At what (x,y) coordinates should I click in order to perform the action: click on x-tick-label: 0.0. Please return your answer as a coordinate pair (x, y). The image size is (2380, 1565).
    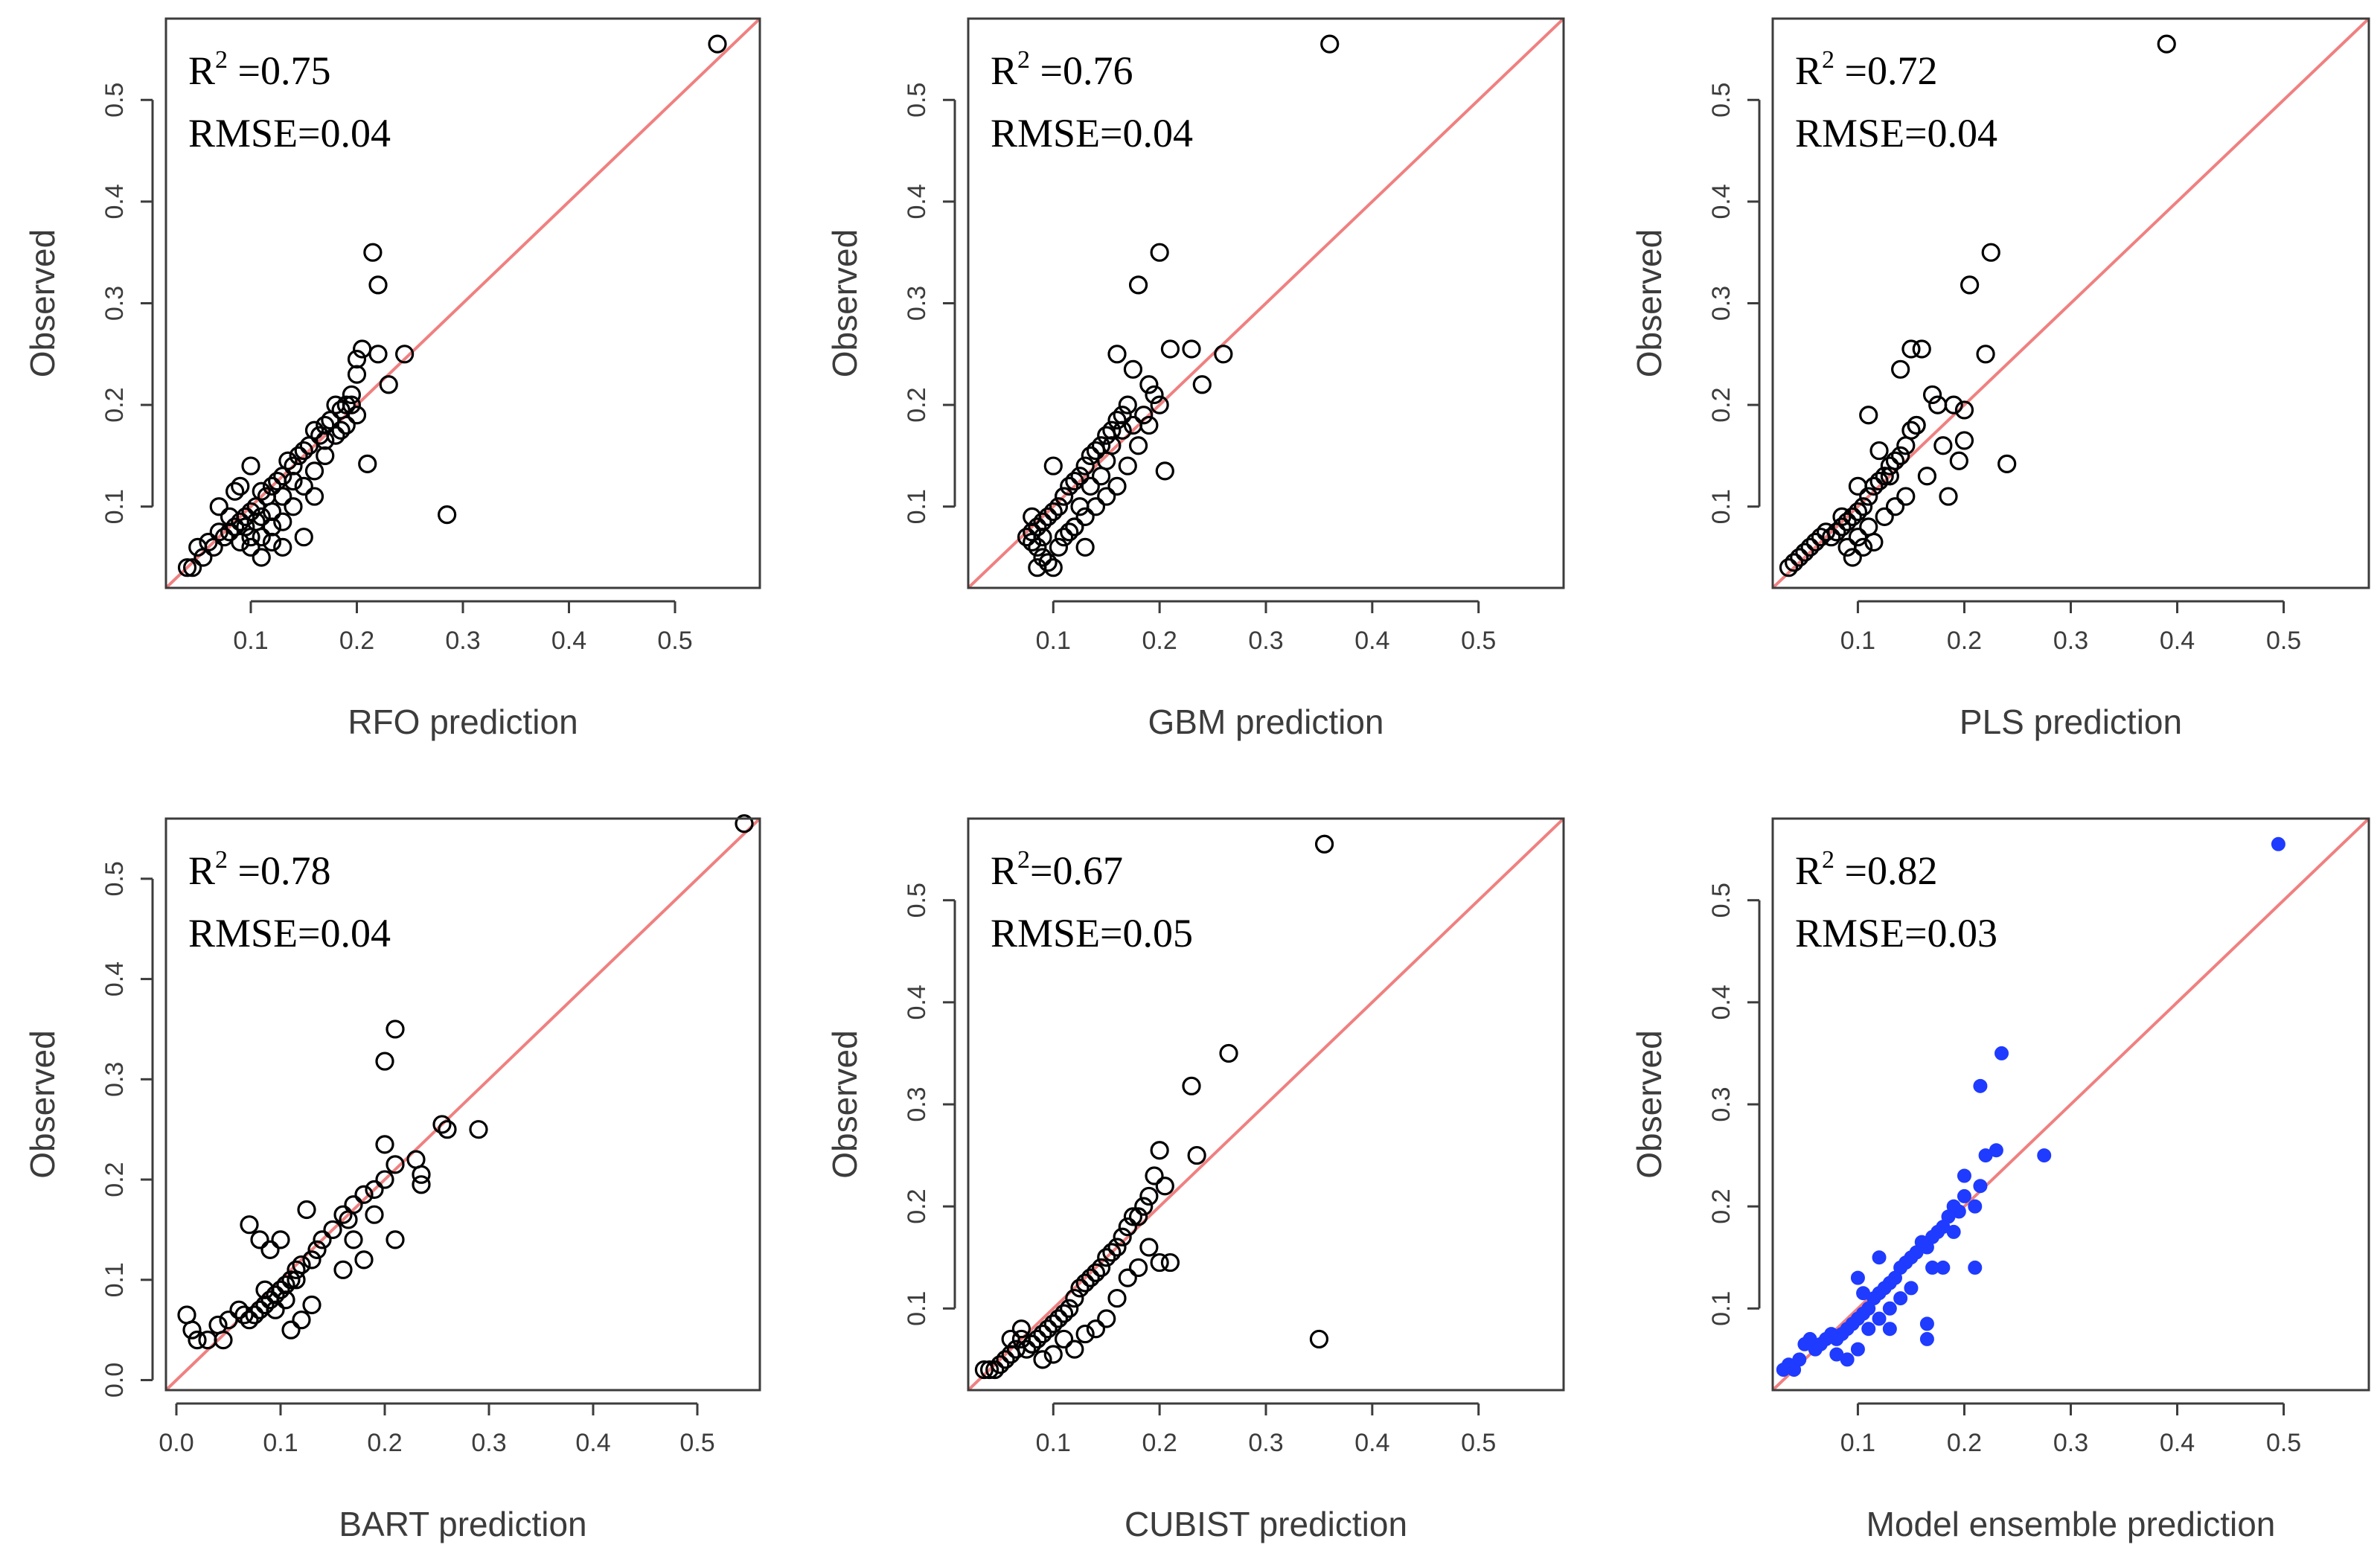
    Looking at the image, I should click on (176, 1443).